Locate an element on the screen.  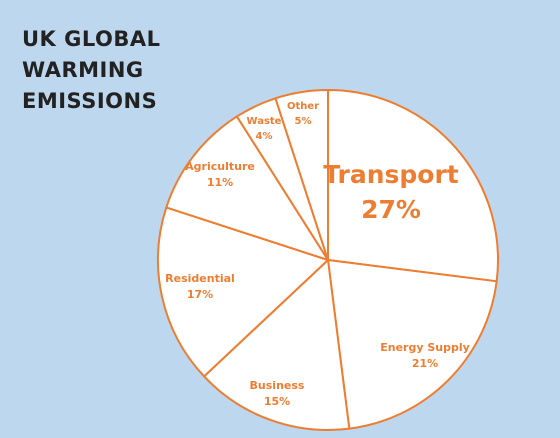
slice-label-transport: Transport is located at coordinates (391, 174).